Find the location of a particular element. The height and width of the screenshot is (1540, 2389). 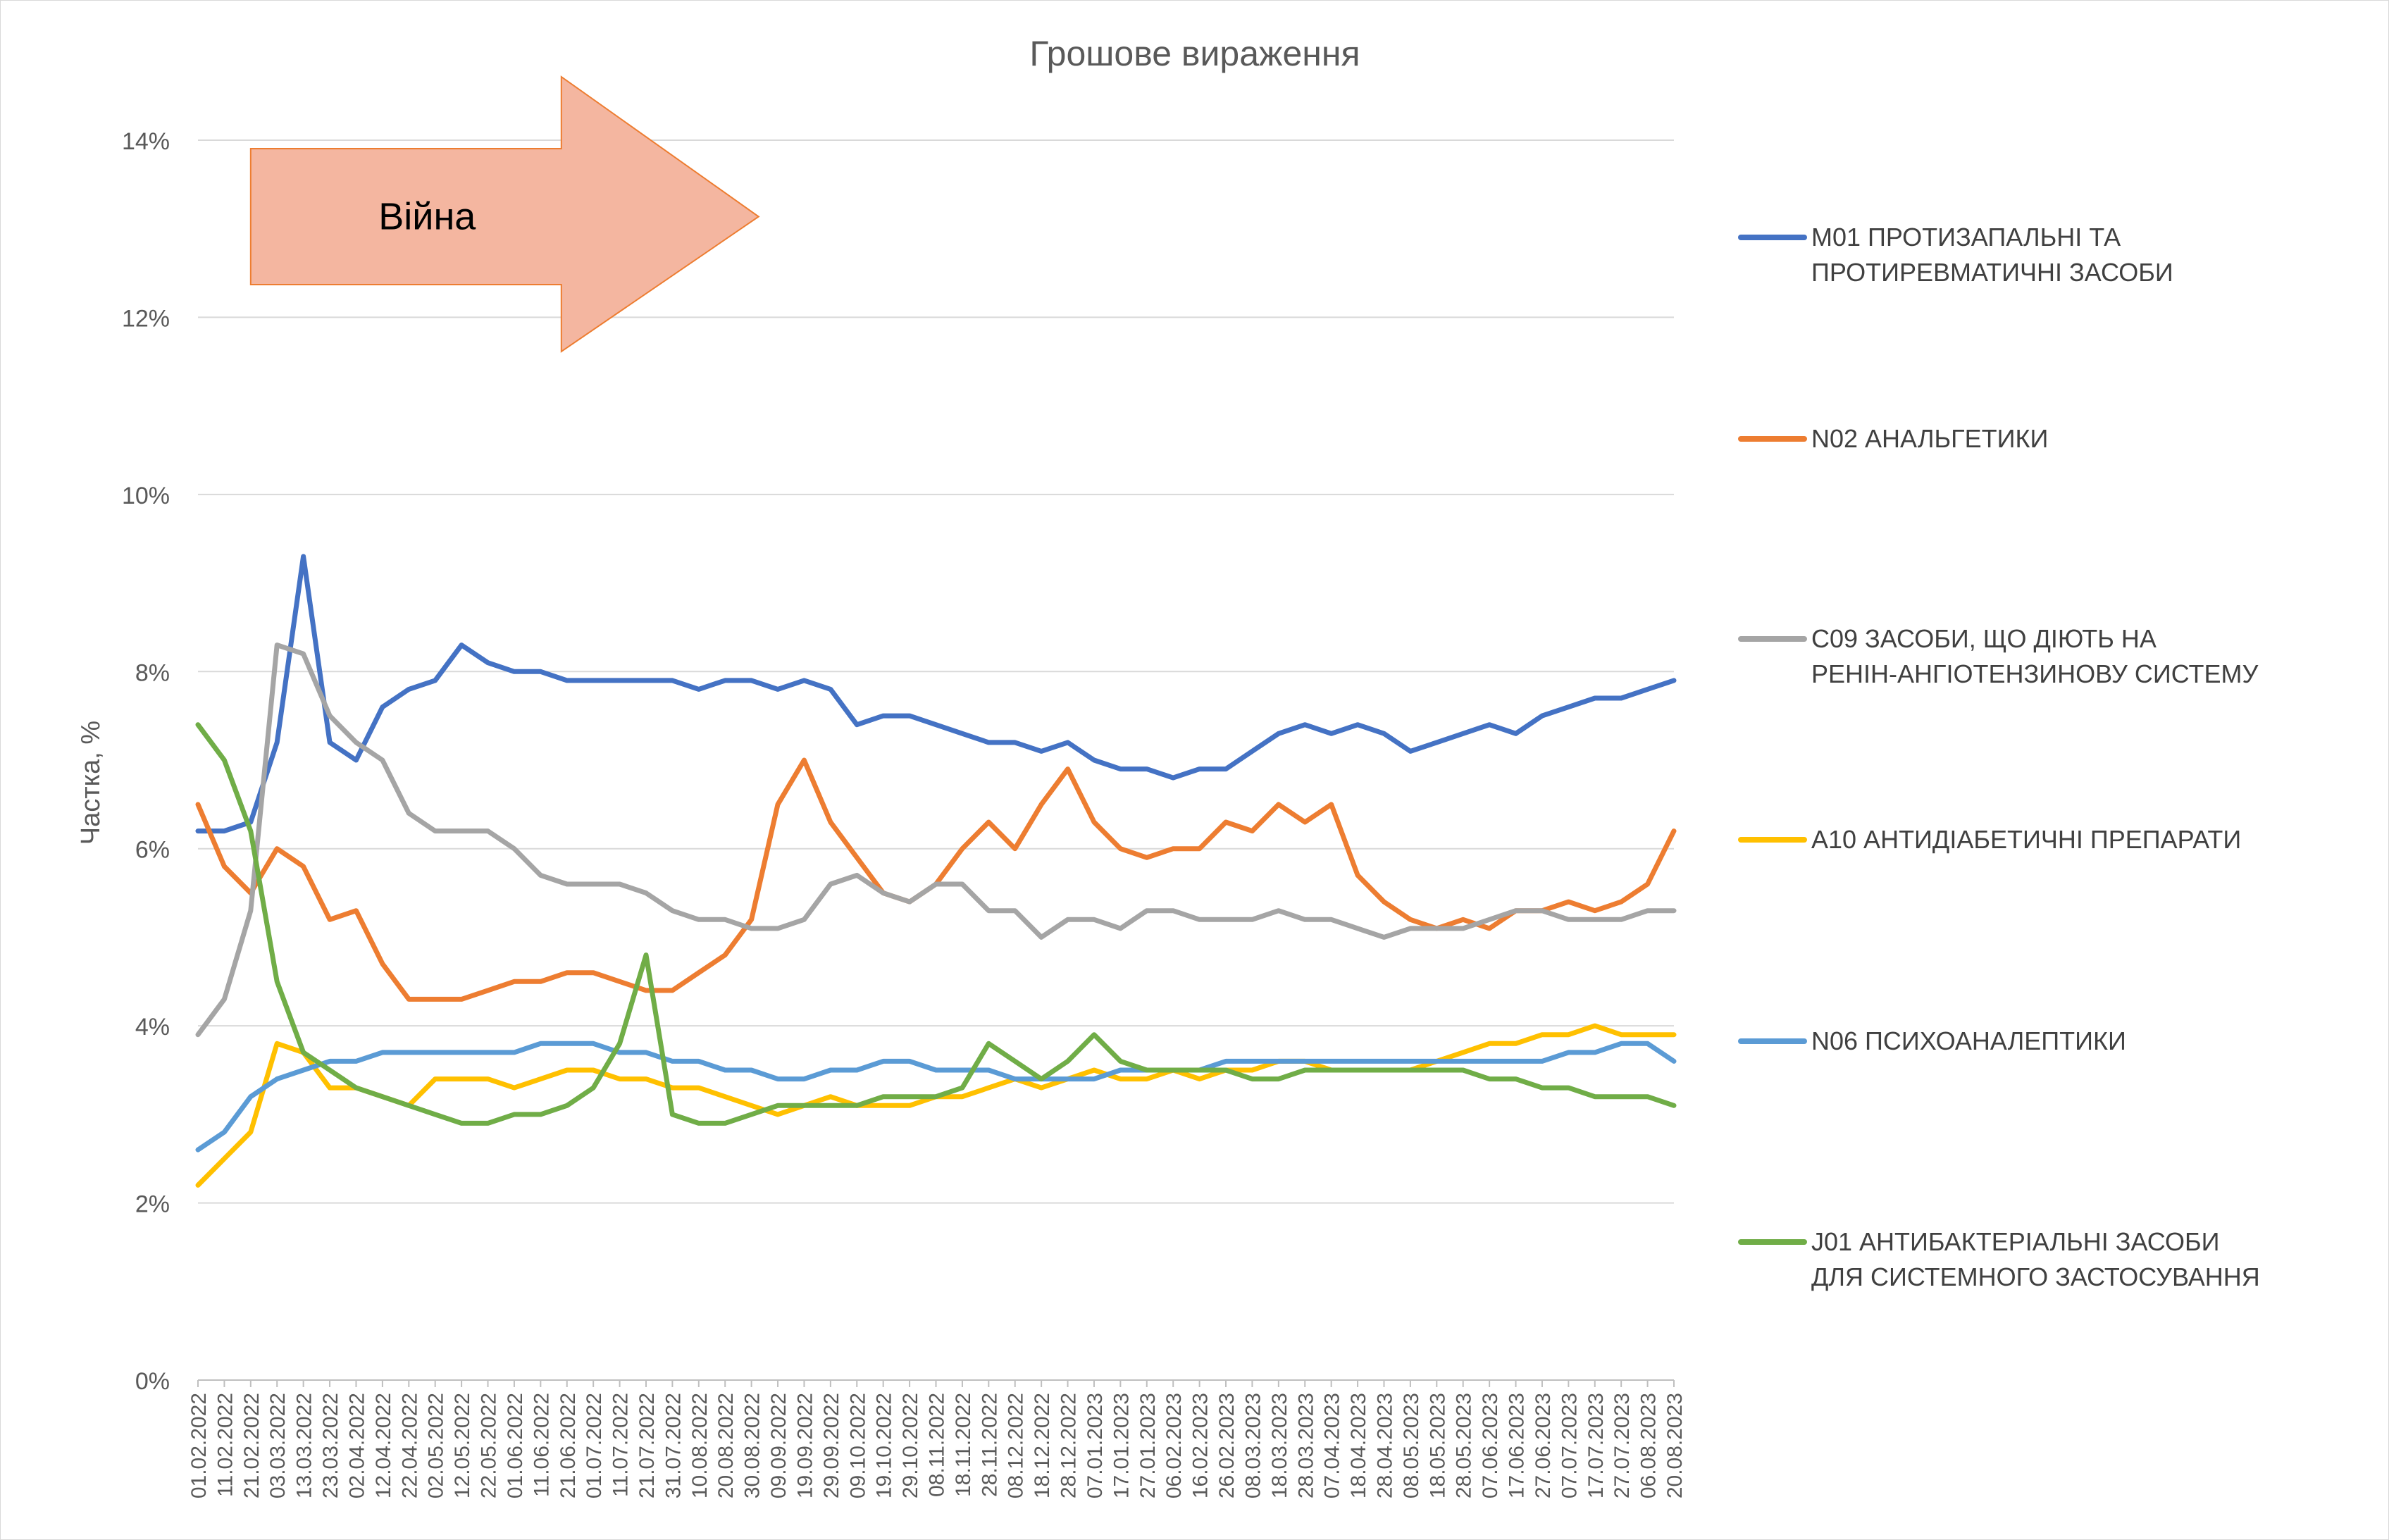

x-tick-label: 27.07.2023 is located at coordinates (1622, 1445).